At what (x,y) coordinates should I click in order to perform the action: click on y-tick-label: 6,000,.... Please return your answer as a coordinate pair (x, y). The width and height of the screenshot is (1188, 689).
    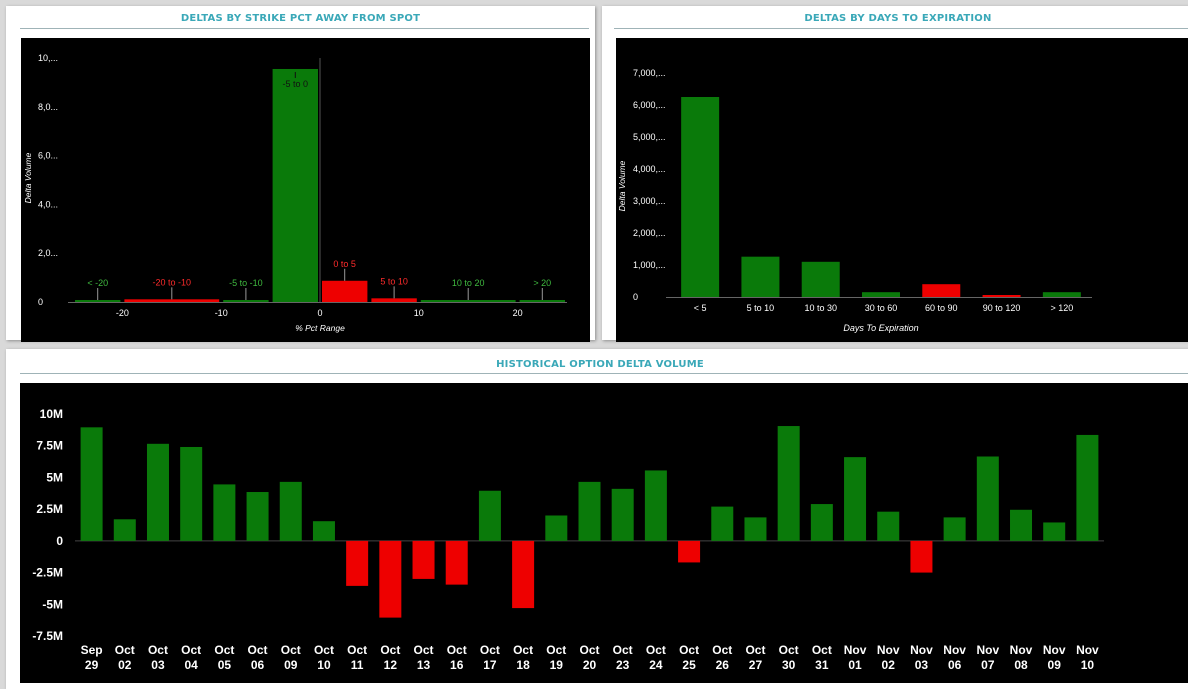
    Looking at the image, I should click on (649, 105).